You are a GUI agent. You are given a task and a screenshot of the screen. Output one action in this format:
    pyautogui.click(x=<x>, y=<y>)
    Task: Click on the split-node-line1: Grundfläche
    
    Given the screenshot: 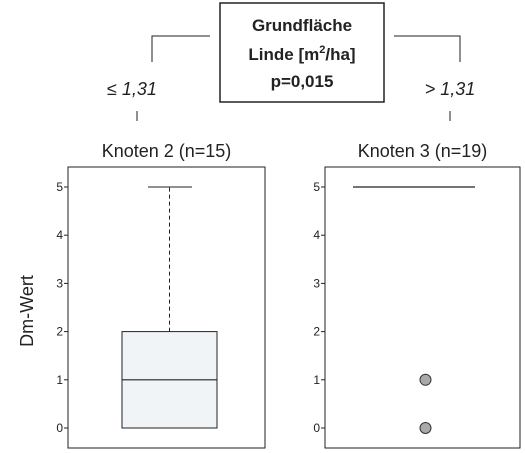 What is the action you would take?
    pyautogui.click(x=302, y=25)
    